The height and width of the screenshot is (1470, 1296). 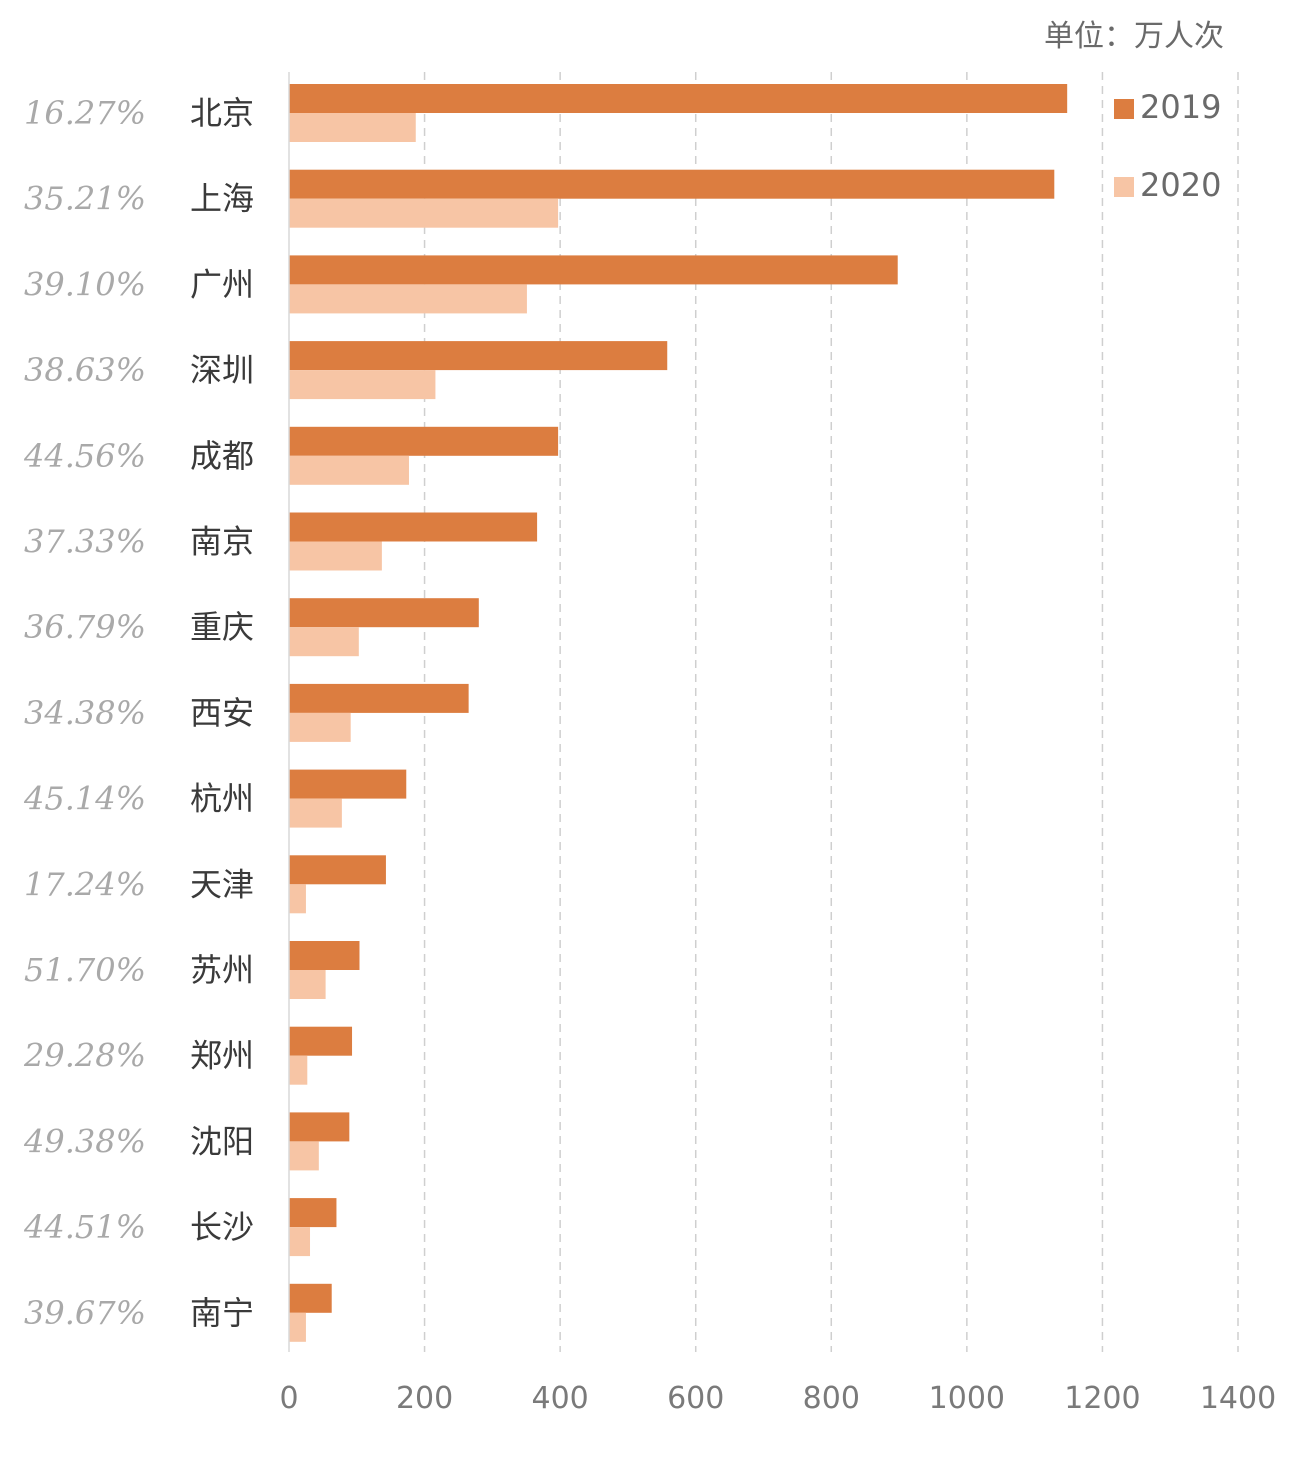 I want to click on category-label: 深圳, so click(x=222, y=370).